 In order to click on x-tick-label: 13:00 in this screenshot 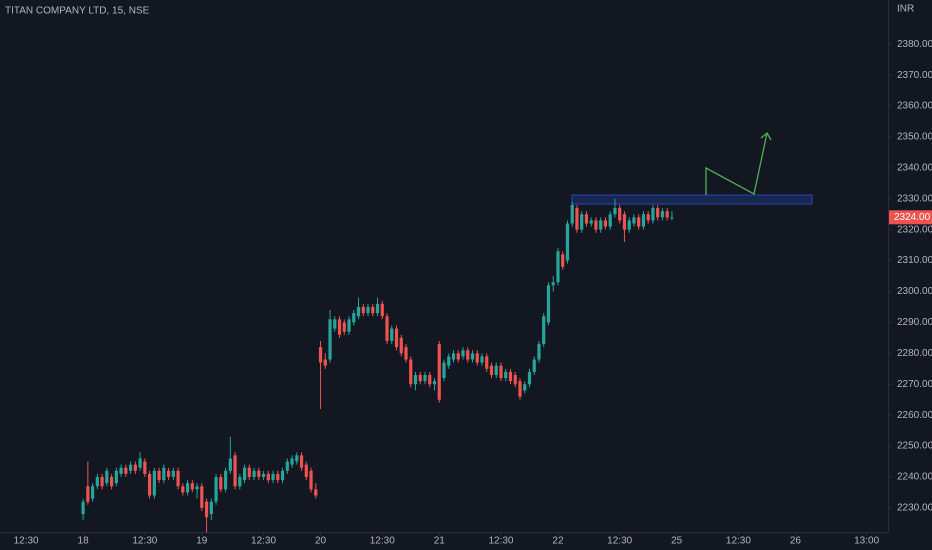, I will do `click(866, 541)`.